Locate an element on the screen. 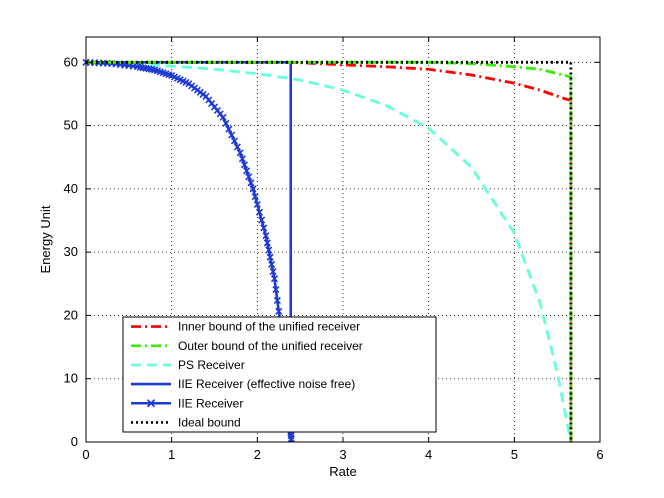 This screenshot has width=664, height=498. y-tick-label: 60 is located at coordinates (71, 61).